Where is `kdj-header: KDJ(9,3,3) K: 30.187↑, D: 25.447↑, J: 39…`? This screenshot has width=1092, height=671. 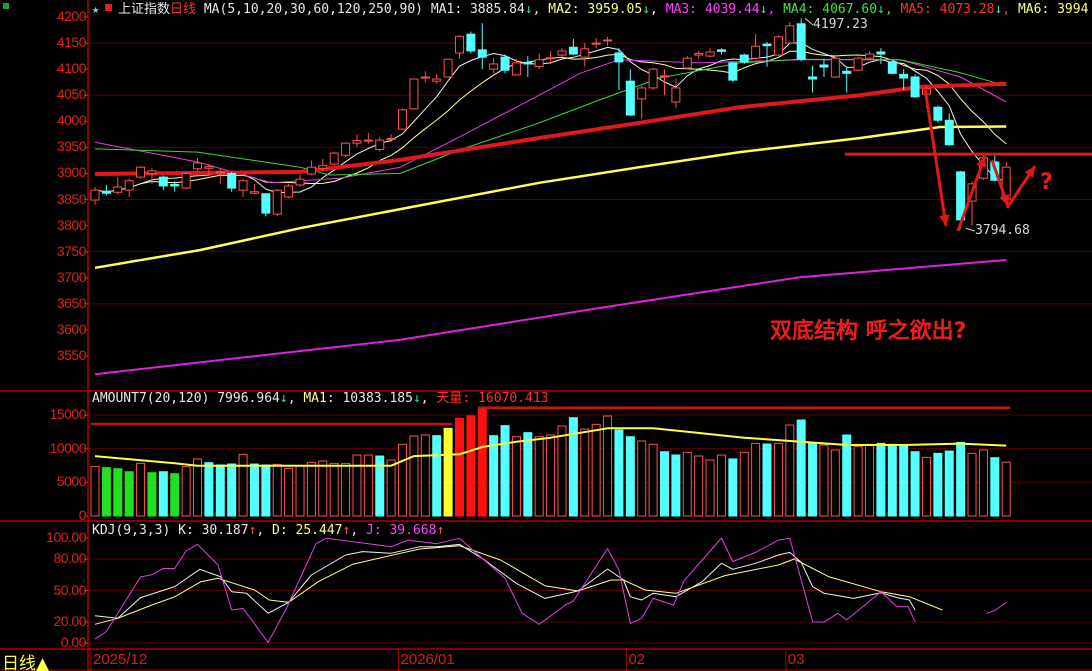
kdj-header: KDJ(9,3,3) K: 30.187↑, D: 25.447↑, J: 39… is located at coordinates (268, 530).